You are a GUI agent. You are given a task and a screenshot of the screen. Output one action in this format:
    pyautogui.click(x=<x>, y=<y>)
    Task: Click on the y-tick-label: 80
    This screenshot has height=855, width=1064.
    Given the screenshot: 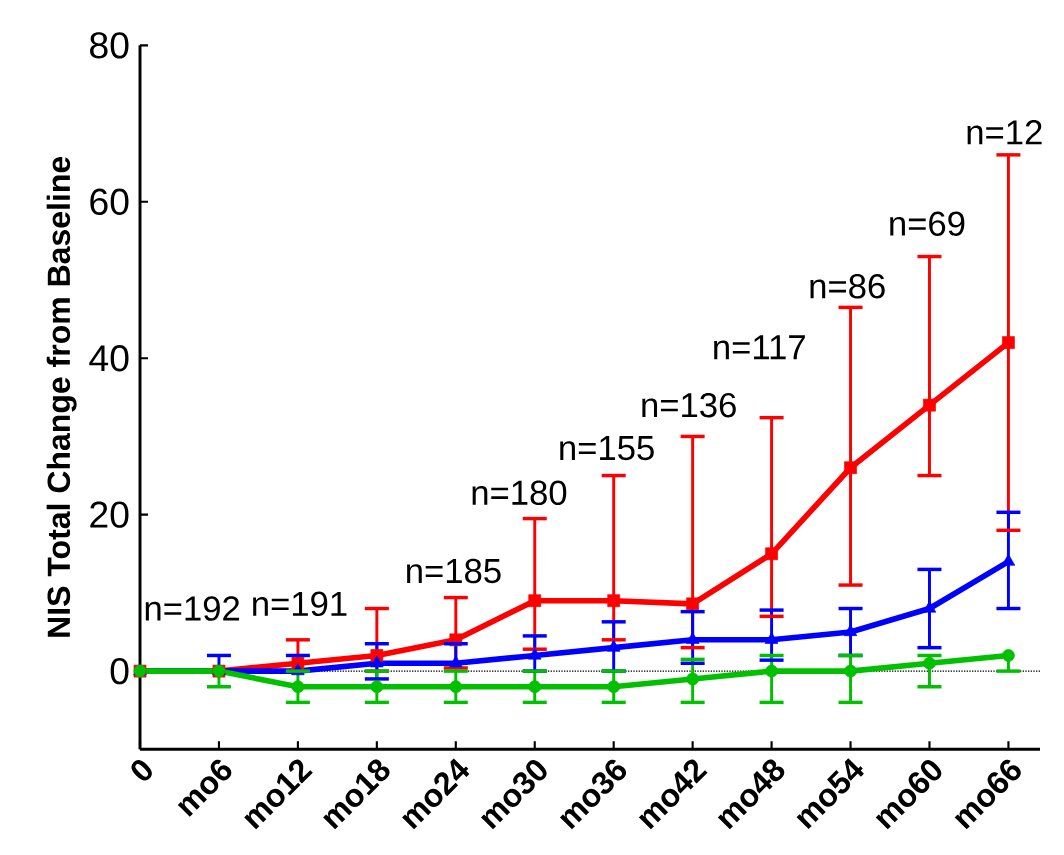 What is the action you would take?
    pyautogui.click(x=109, y=45)
    